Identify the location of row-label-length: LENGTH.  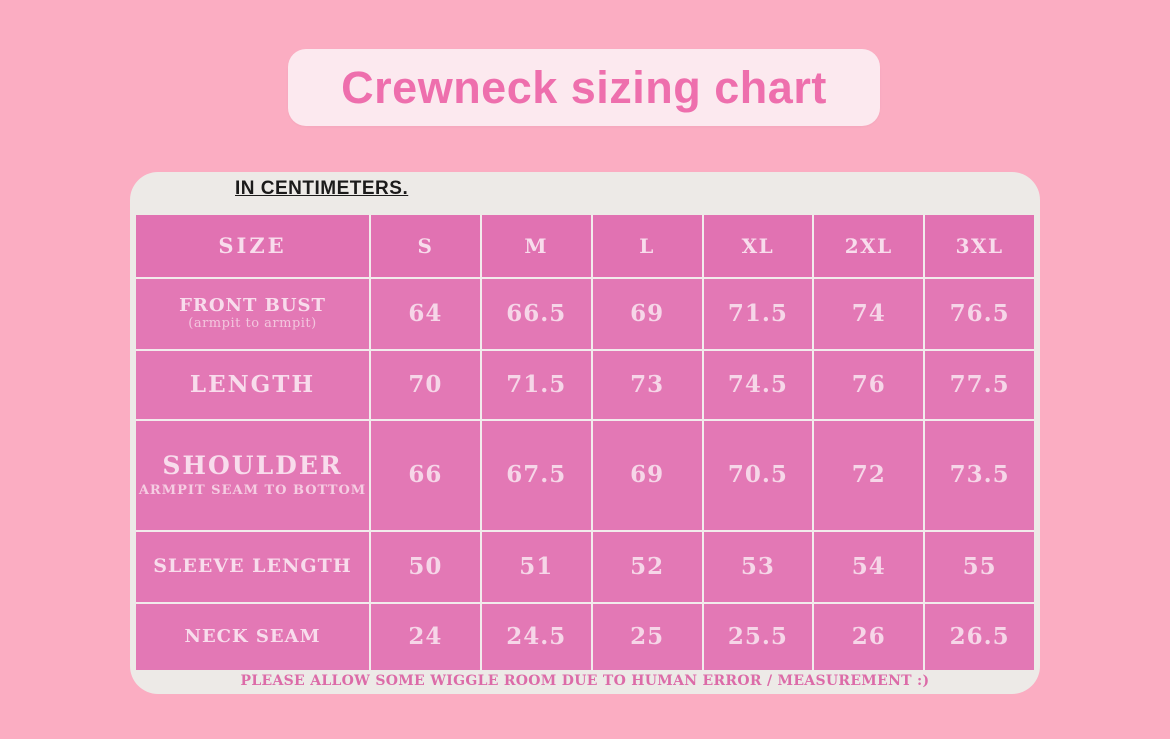
(252, 385).